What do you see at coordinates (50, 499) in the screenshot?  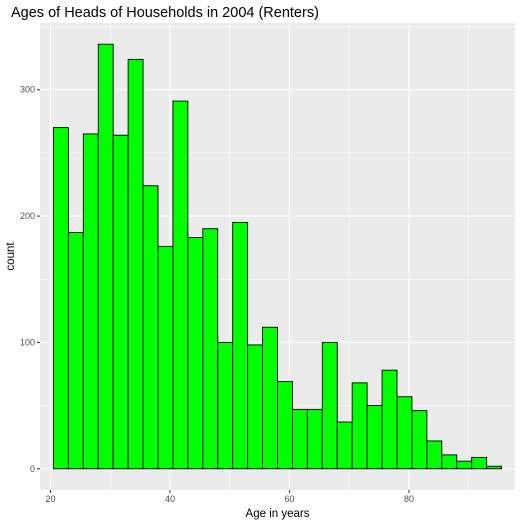 I see `x-tick-label: 20` at bounding box center [50, 499].